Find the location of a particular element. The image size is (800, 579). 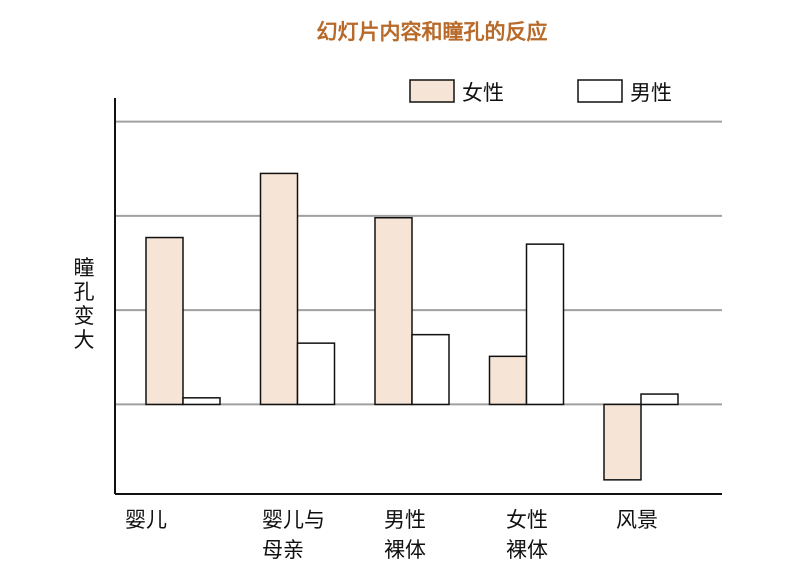

legend-swatch-female is located at coordinates (432, 91).